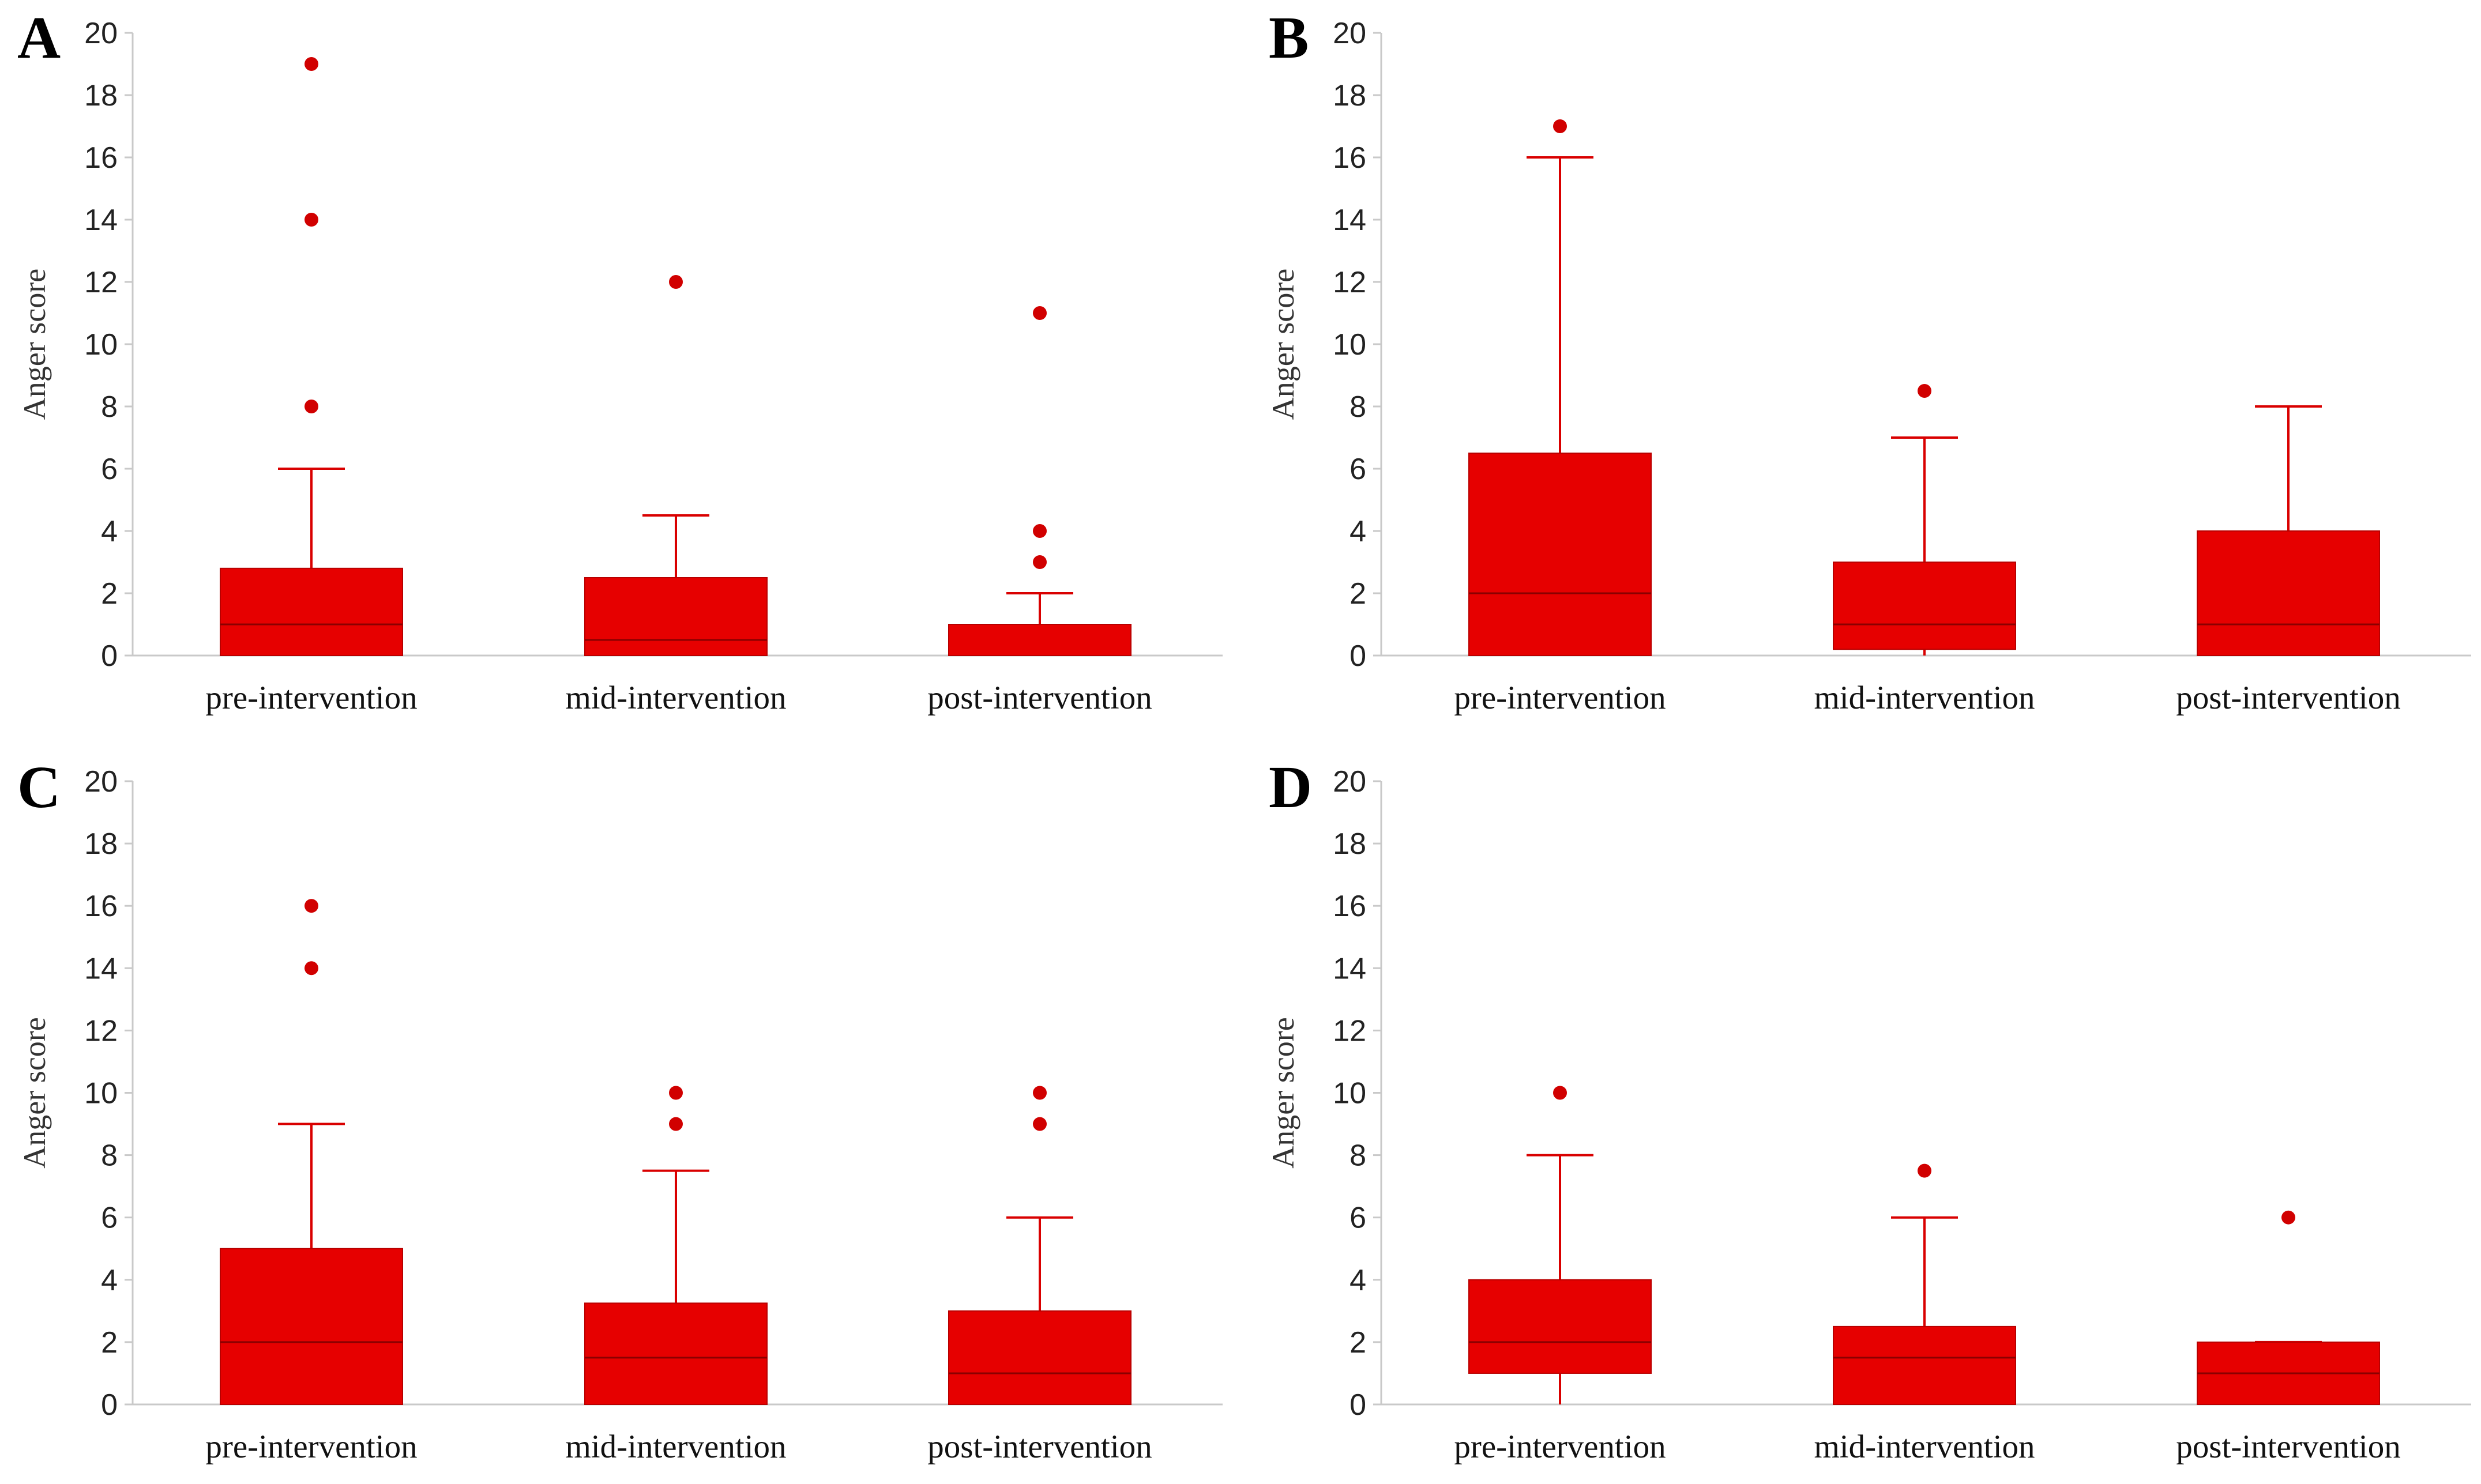  What do you see at coordinates (39, 38) in the screenshot?
I see `panel-letter: A` at bounding box center [39, 38].